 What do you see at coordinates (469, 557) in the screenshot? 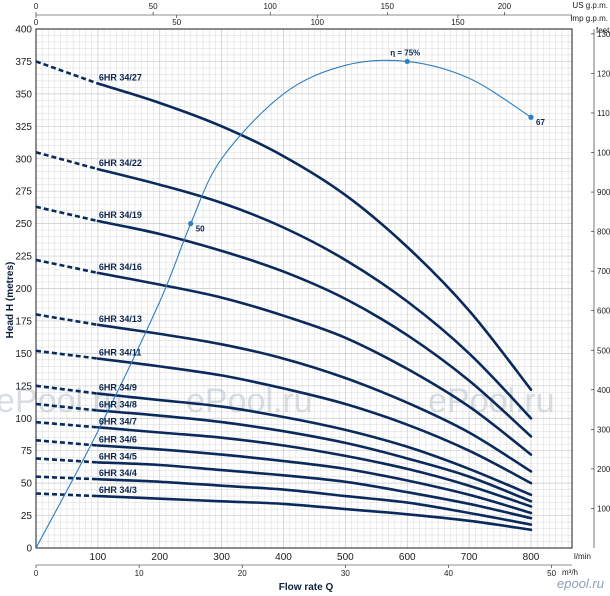
I see `x-tick-label: 700` at bounding box center [469, 557].